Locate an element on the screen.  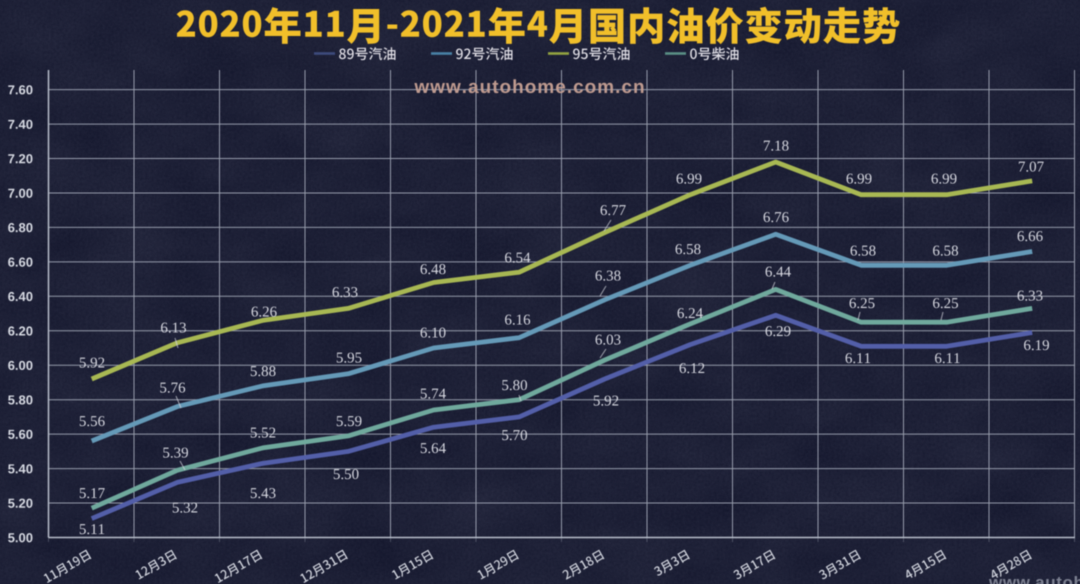
svg-text: www.autohome.co is located at coordinates (1034, 578).